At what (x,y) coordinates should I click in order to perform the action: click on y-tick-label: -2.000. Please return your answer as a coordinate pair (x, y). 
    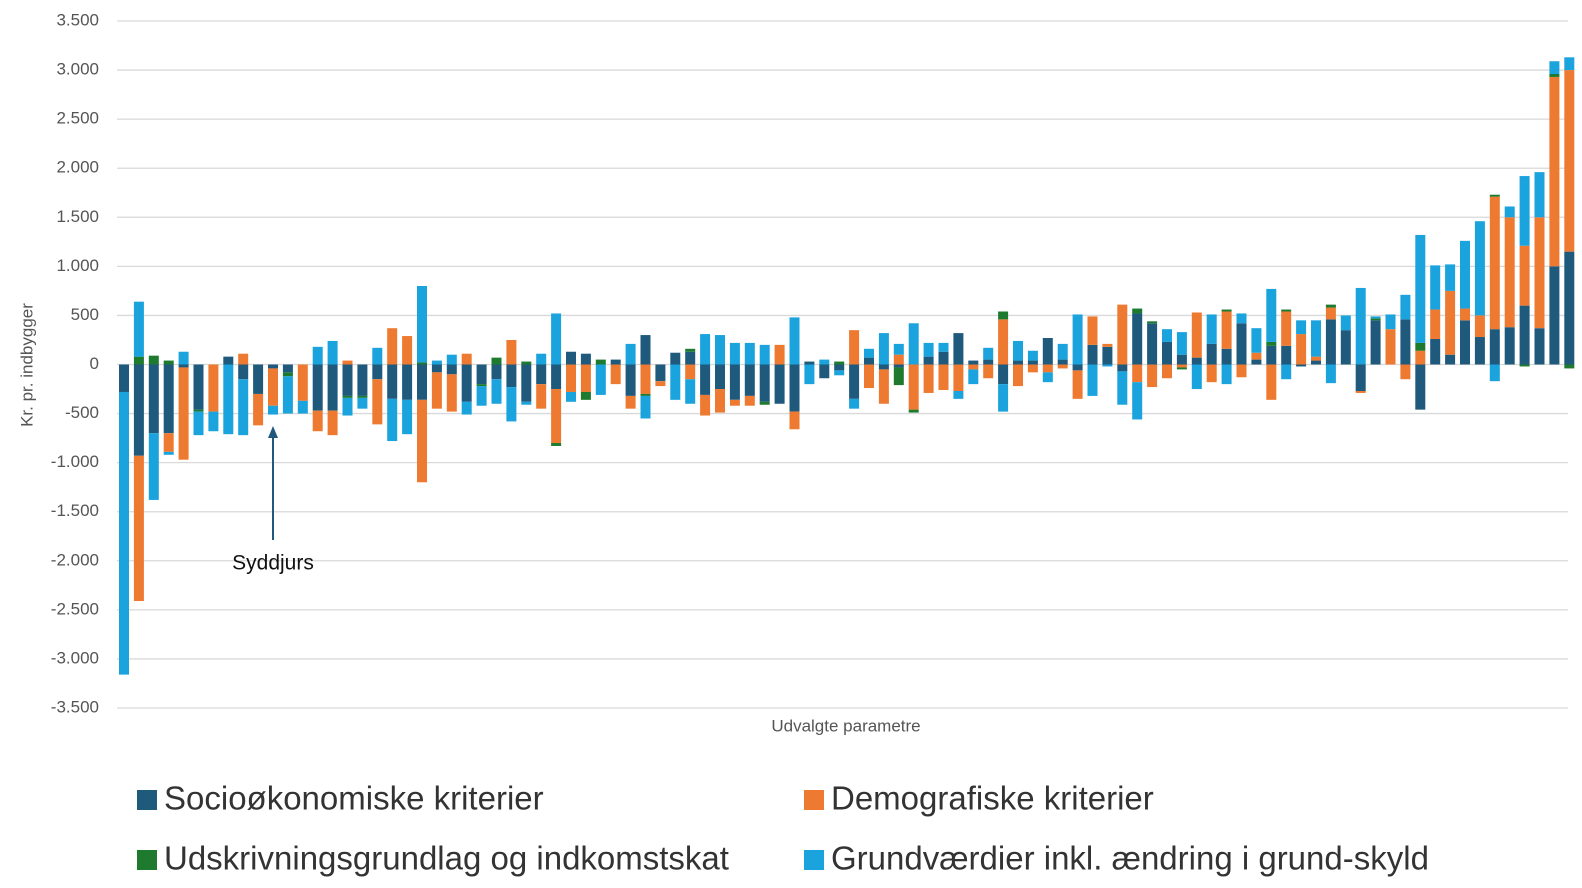
    Looking at the image, I should click on (75, 559).